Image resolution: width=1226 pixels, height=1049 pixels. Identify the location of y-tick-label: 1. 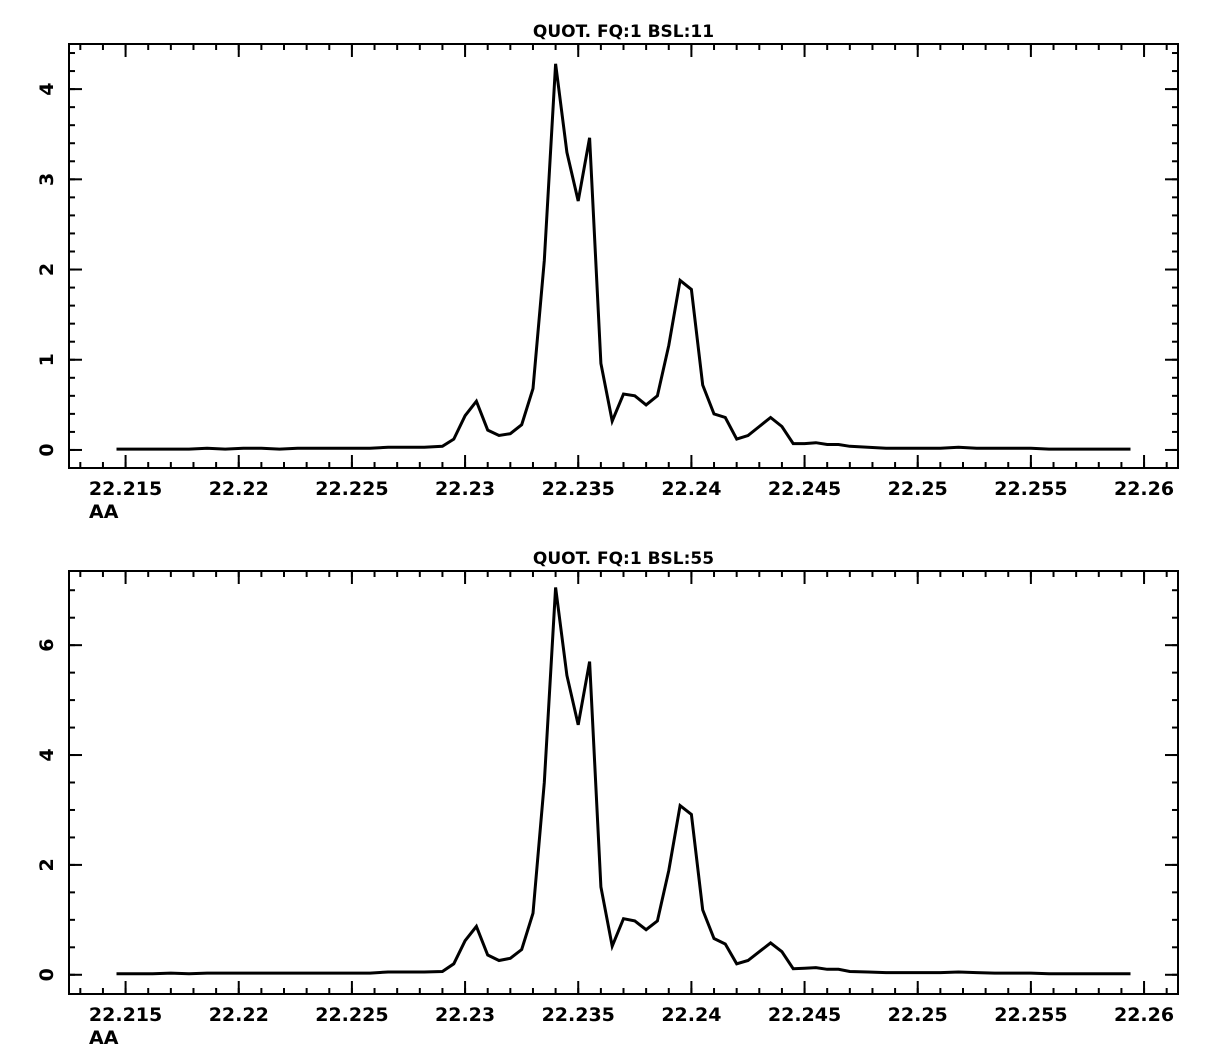
(47, 359).